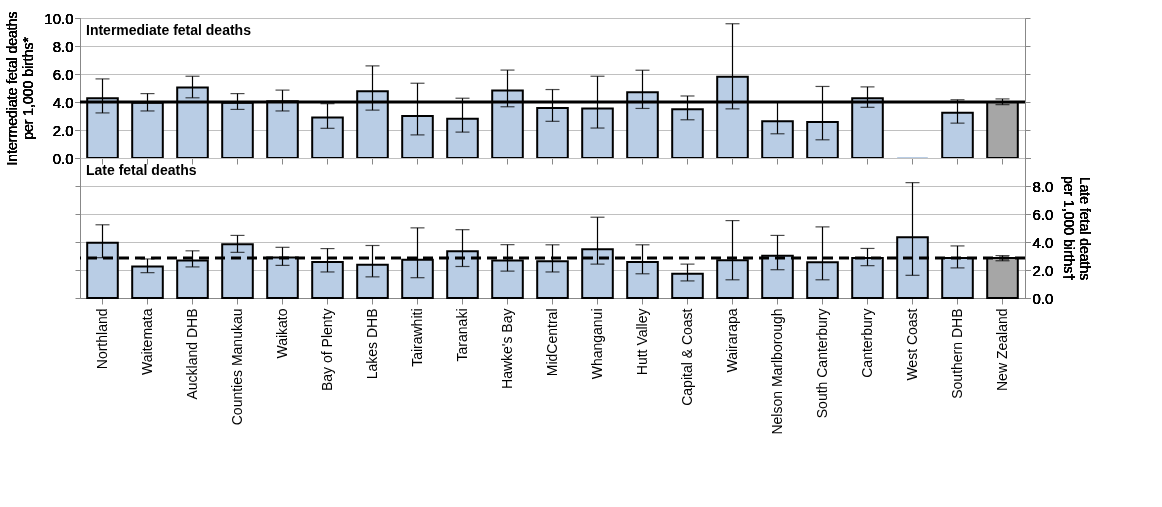  What do you see at coordinates (731, 340) in the screenshot?
I see `x-tick-label: Wairarapa` at bounding box center [731, 340].